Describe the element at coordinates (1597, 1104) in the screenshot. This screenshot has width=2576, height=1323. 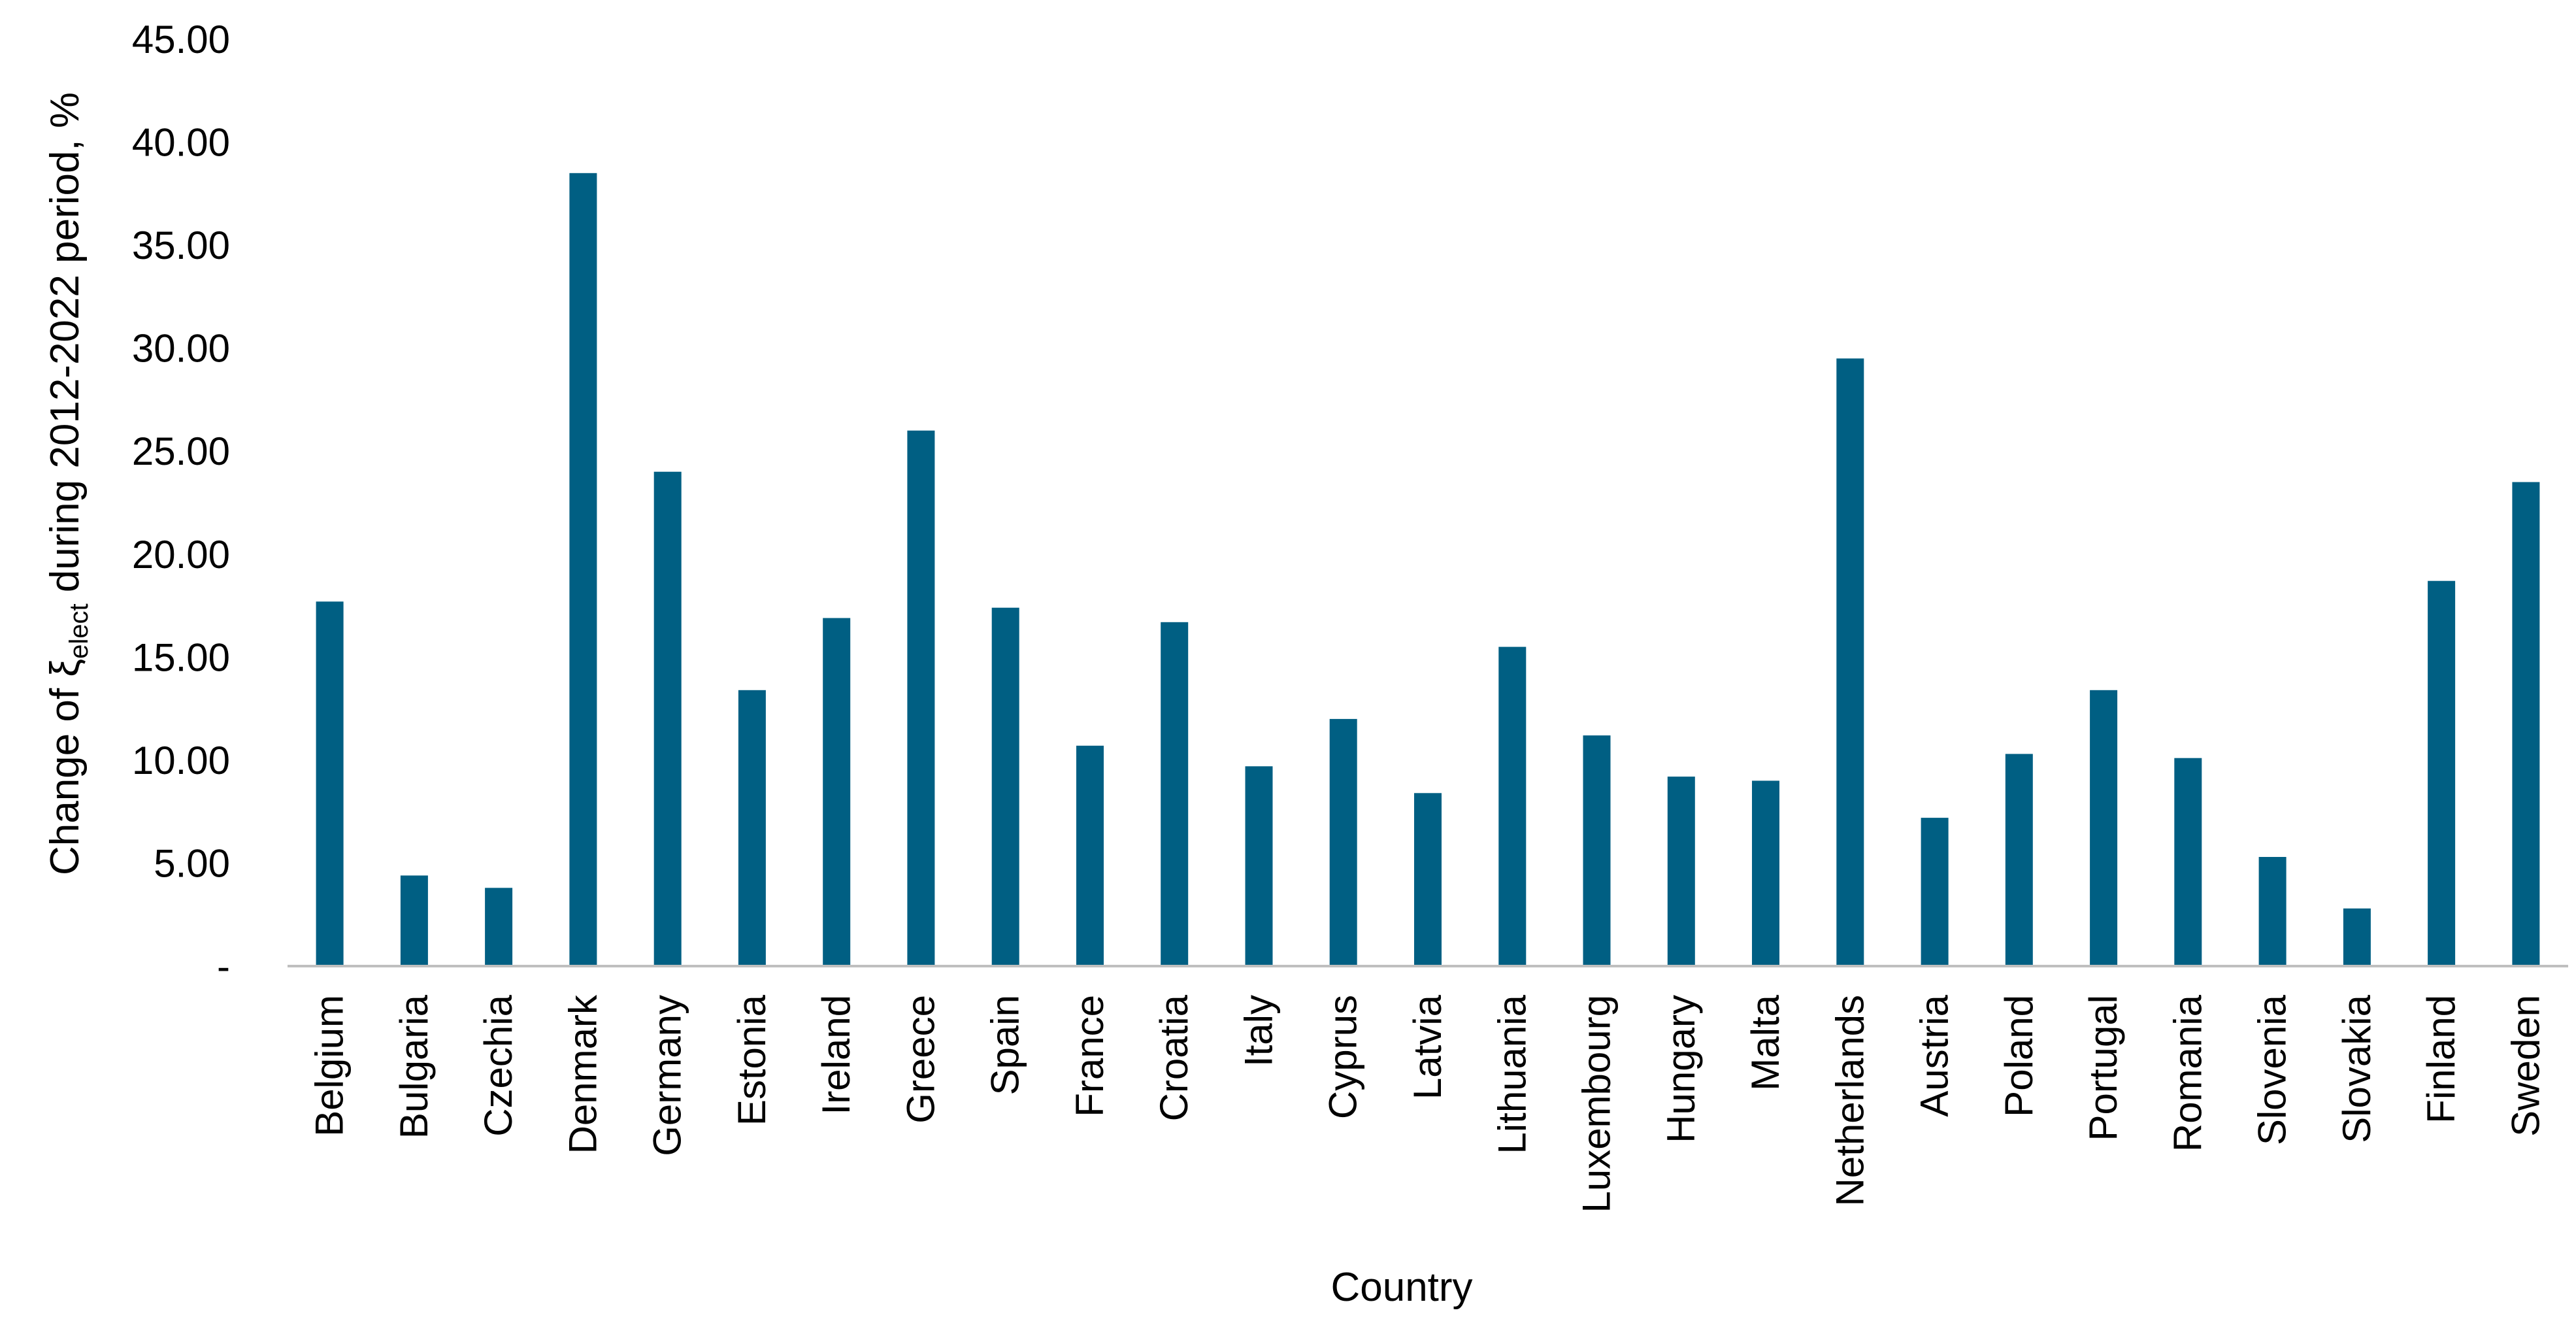
I see `x-tick-label: Luxembourg` at that location.